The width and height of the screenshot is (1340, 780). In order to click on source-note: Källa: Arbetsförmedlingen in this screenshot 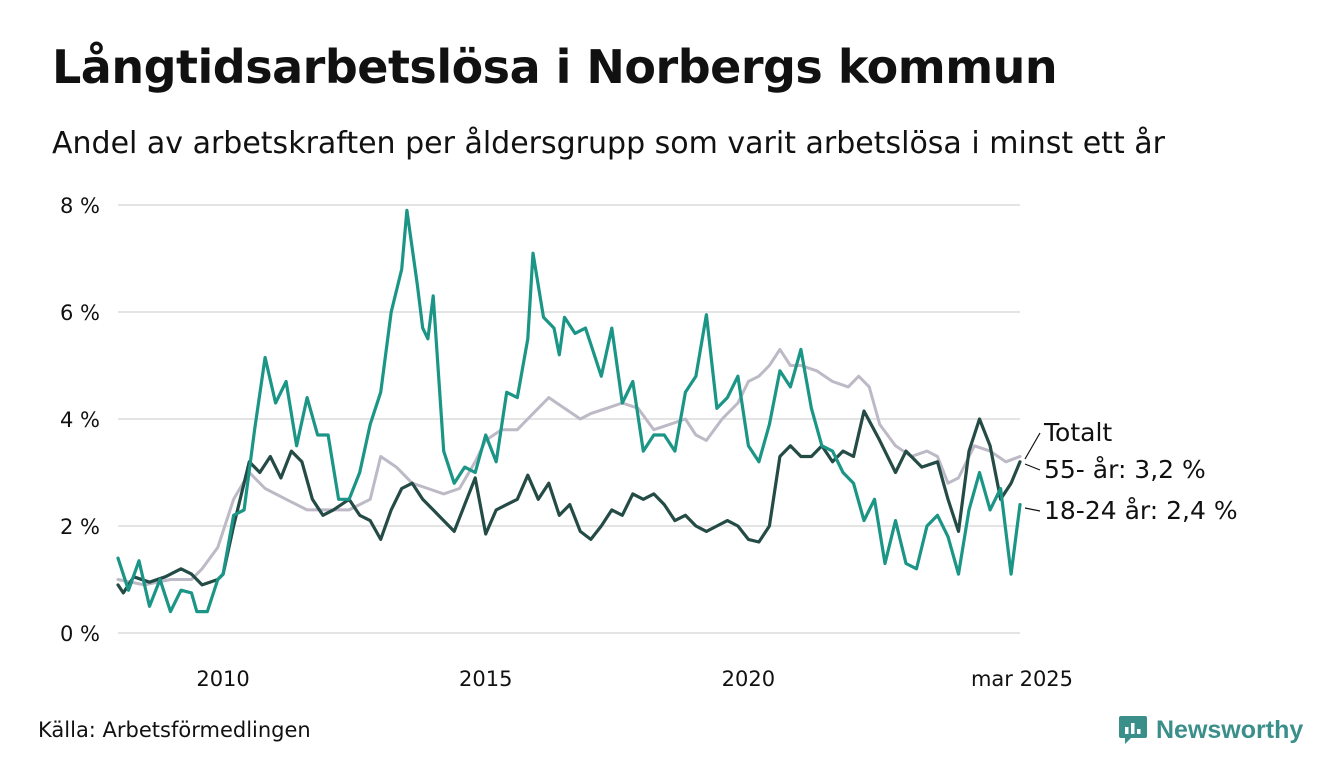, I will do `click(174, 730)`.